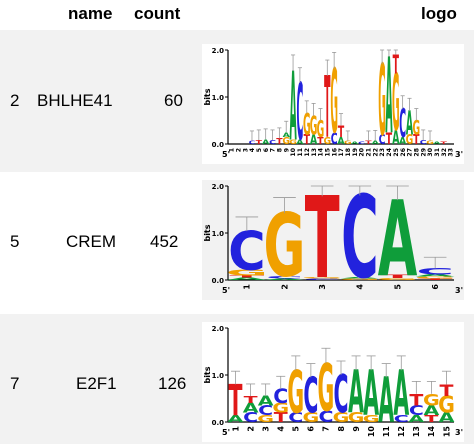 The width and height of the screenshot is (474, 447). Describe the element at coordinates (300, 152) in the screenshot. I see `x-tick-label: 11` at that location.